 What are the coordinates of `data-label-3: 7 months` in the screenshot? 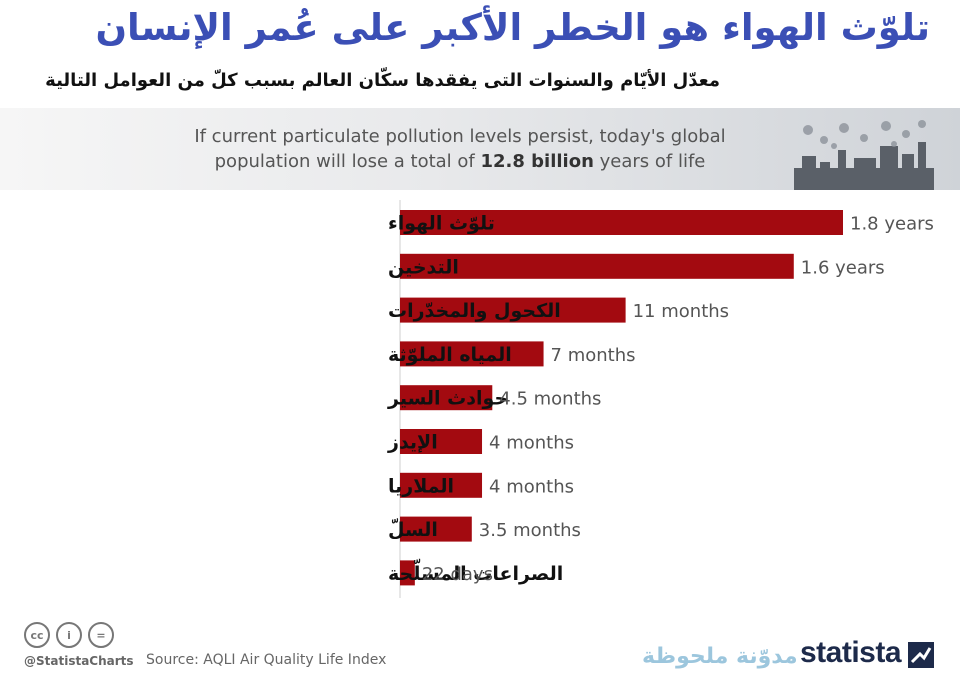 It's located at (593, 355).